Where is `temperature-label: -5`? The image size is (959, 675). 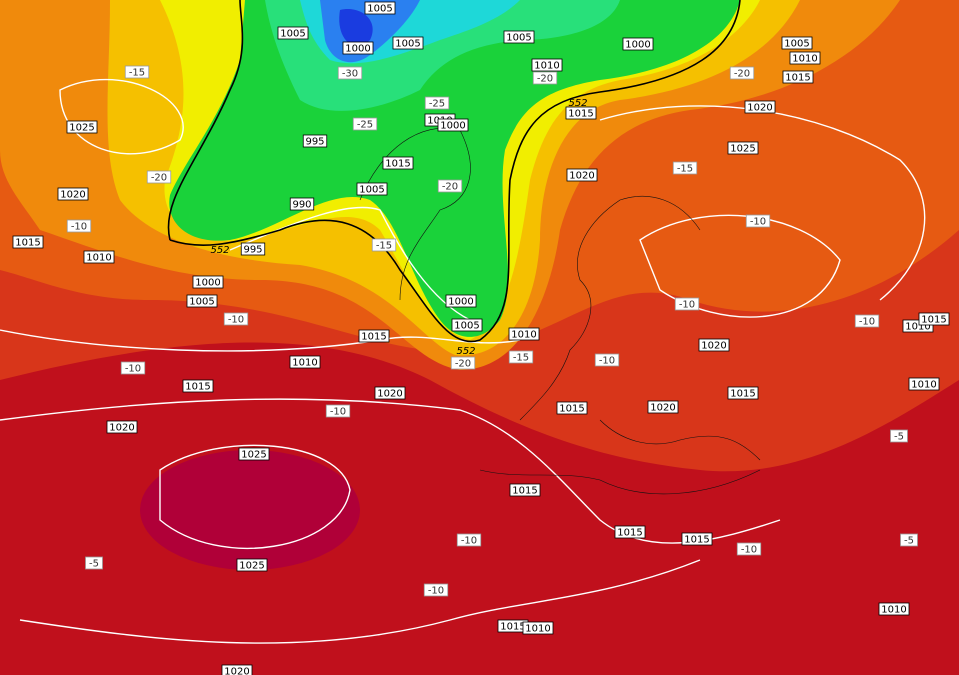 temperature-label: -5 is located at coordinates (94, 564).